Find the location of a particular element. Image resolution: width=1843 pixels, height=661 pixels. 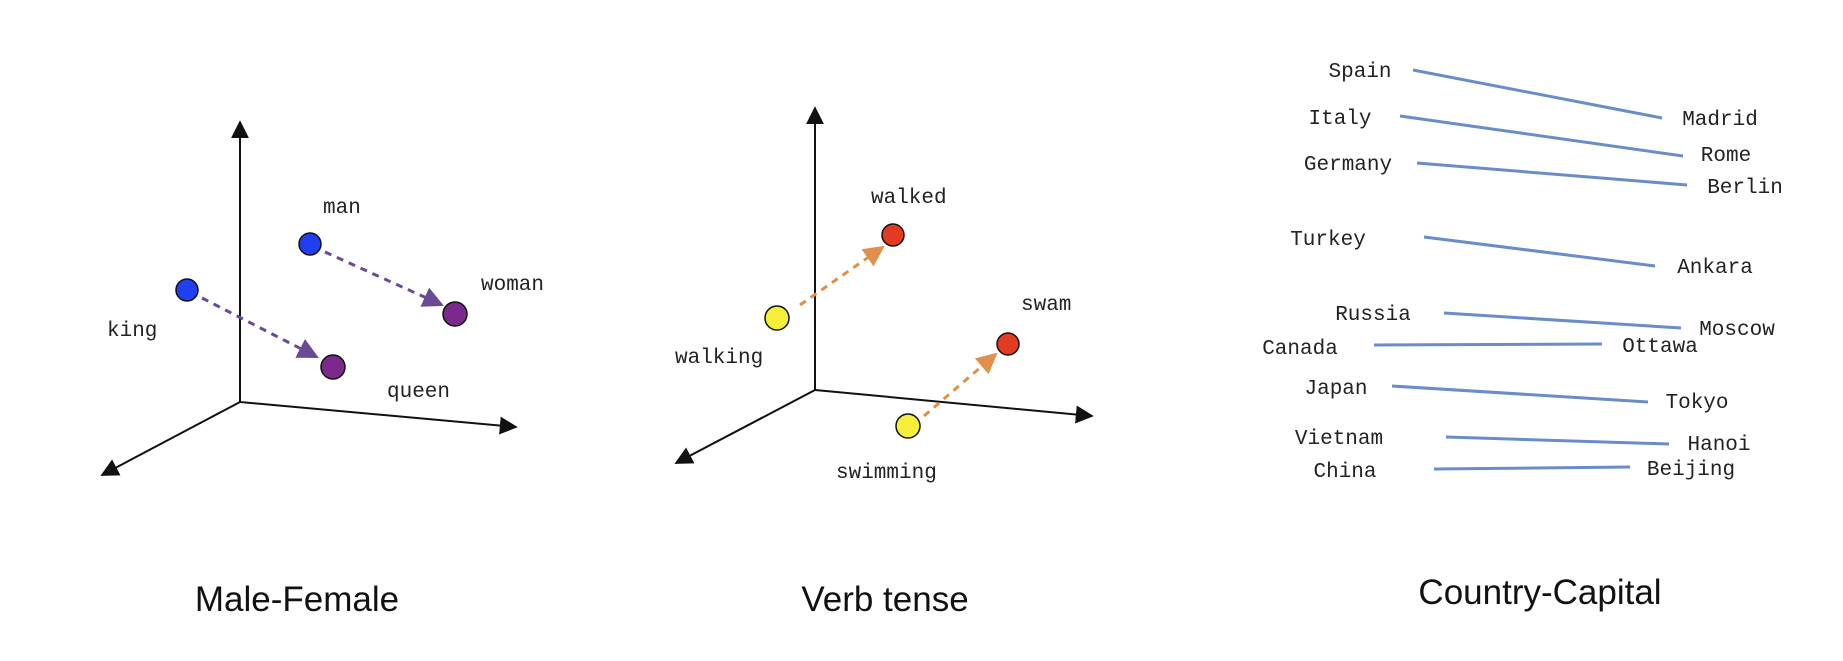

country-capital-pair: Spain Madrid is located at coordinates (1542, 96).